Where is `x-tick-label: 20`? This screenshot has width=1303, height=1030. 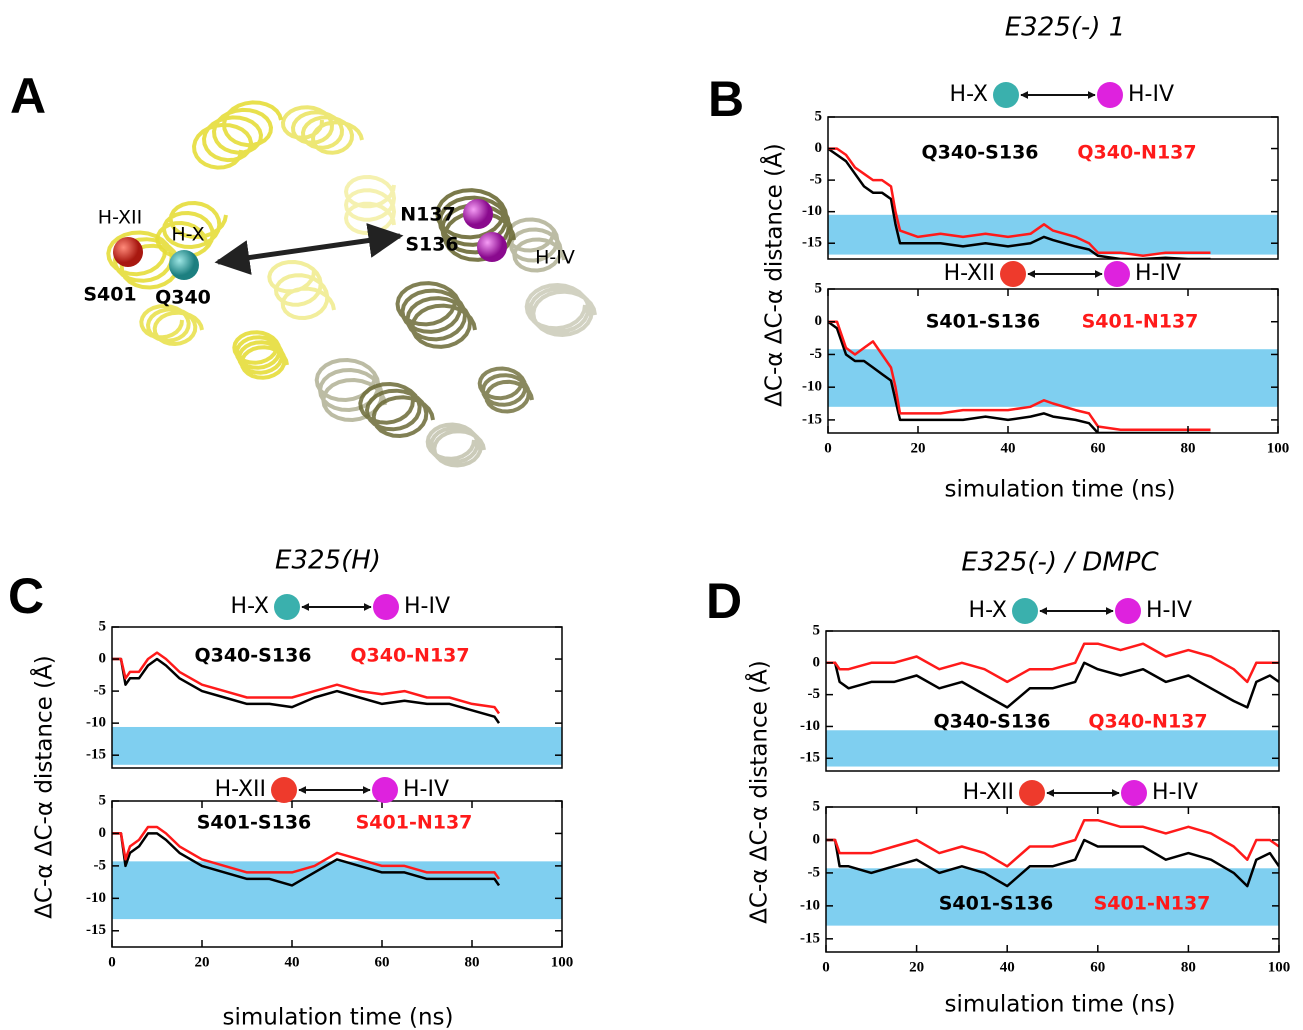 x-tick-label: 20 is located at coordinates (918, 448).